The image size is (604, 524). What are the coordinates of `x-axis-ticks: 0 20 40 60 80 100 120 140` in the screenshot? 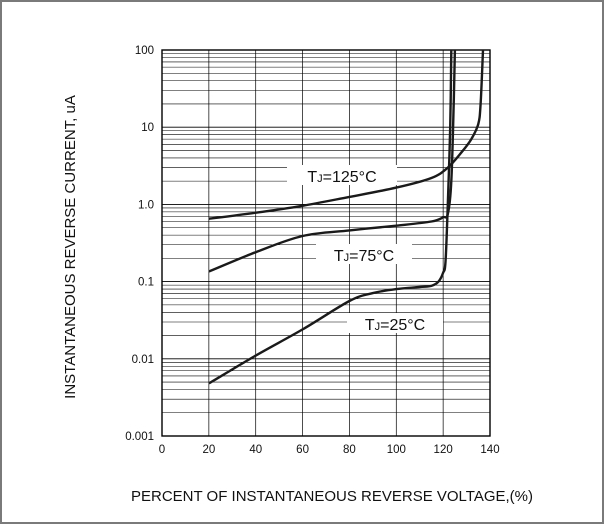 It's located at (329, 450).